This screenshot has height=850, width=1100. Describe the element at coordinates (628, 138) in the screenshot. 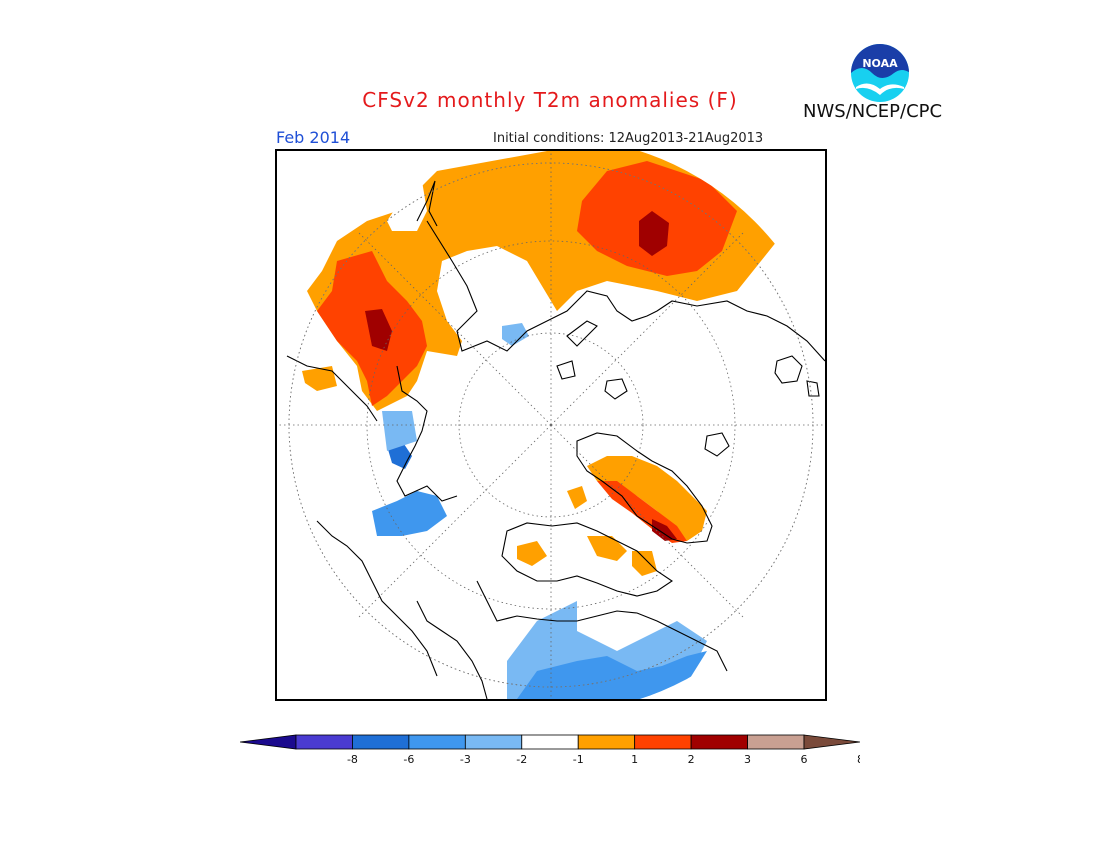

I see `initial-conditions-label: Initial conditions: 12Aug2013-21Aug2013` at that location.